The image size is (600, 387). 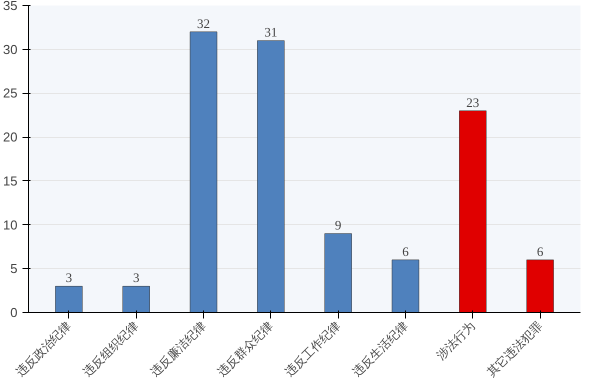 What do you see at coordinates (10, 93) in the screenshot?
I see `y-tick-label: 25` at bounding box center [10, 93].